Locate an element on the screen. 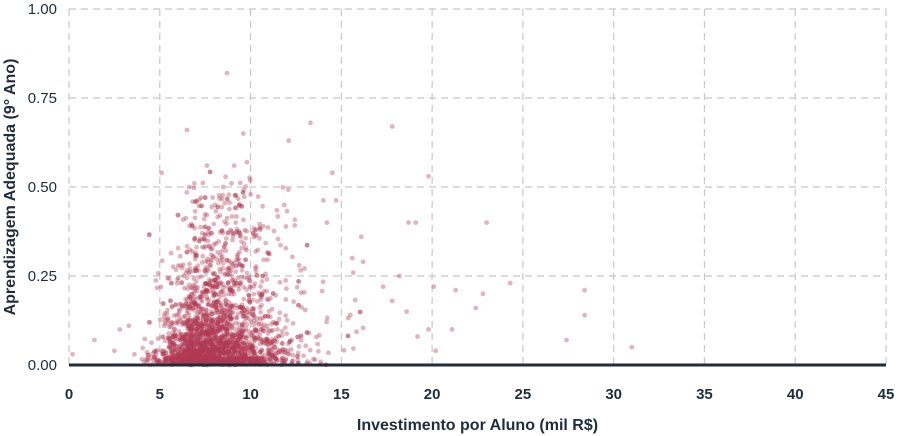  y-tick-label: 0.50 is located at coordinates (42, 187).